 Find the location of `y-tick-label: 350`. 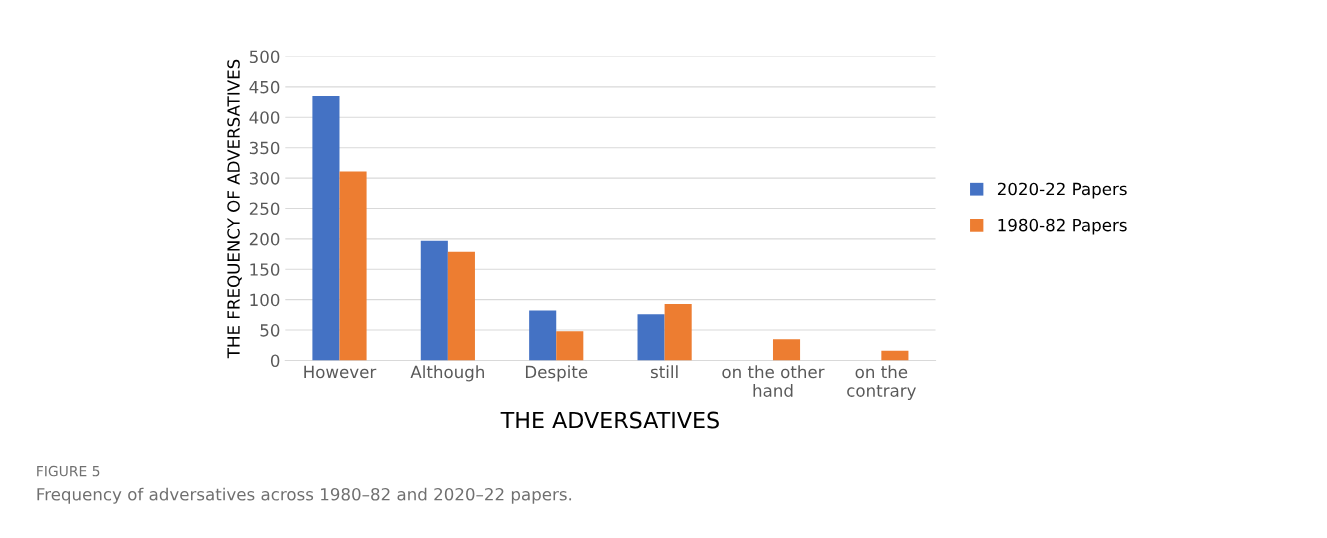

y-tick-label: 350 is located at coordinates (264, 148).